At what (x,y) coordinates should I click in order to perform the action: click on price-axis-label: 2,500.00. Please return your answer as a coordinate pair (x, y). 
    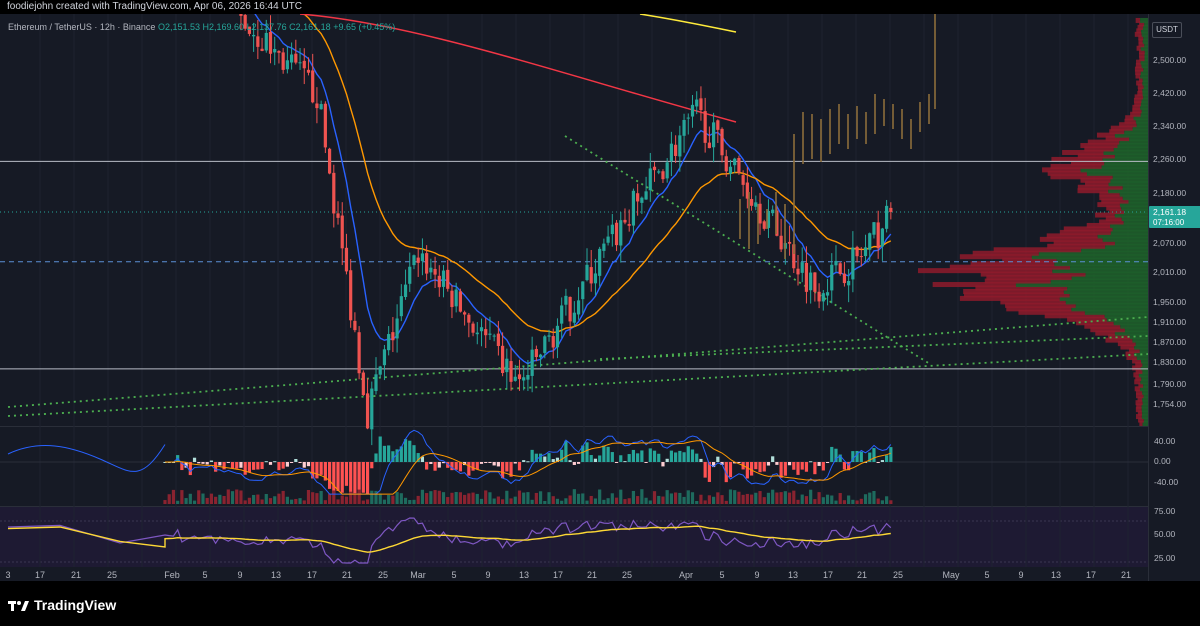
    Looking at the image, I should click on (1169, 60).